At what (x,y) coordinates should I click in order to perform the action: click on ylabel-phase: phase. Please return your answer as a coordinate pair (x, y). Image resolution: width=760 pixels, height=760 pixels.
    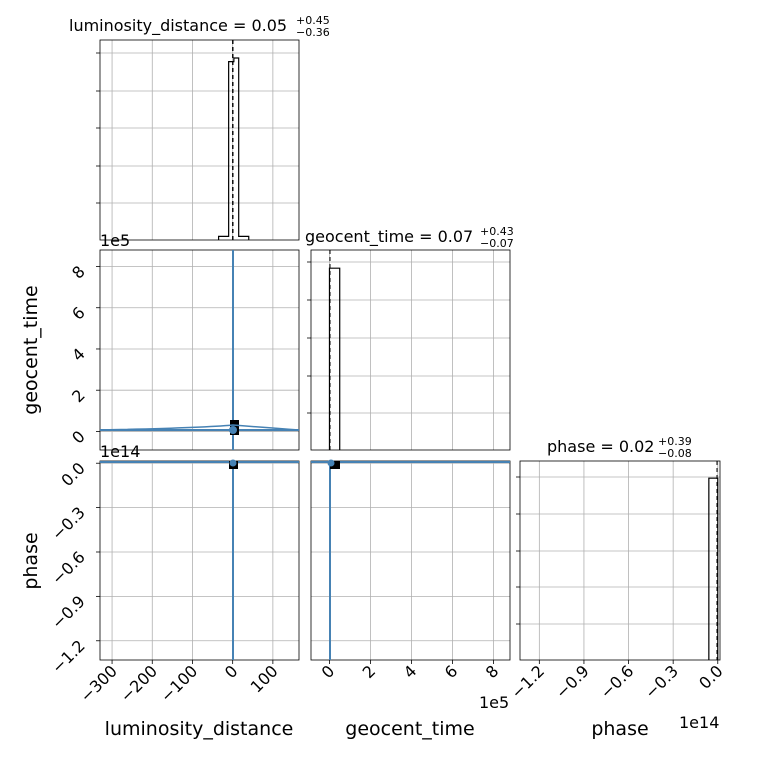
    Looking at the image, I should click on (31, 560).